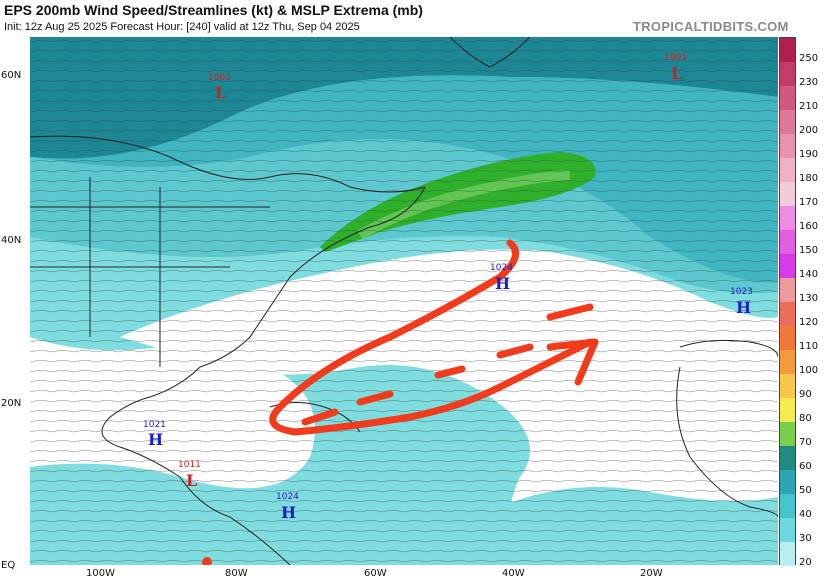 This screenshot has height=583, width=823. Describe the element at coordinates (503, 283) in the screenshot. I see `high-1024-atlantic-letter: H` at that location.